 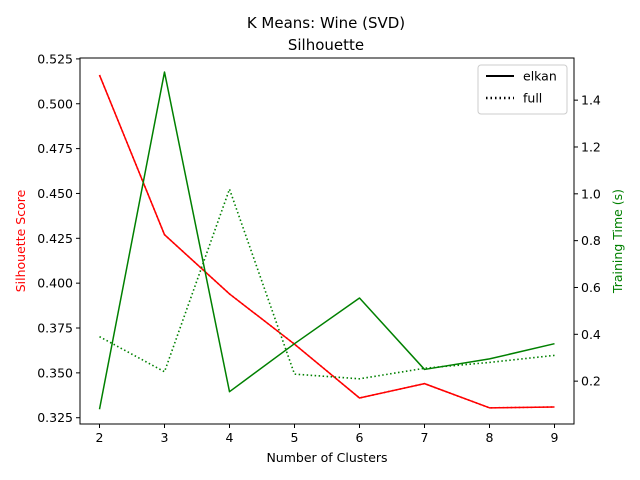 I want to click on y-right-tick-label: 1.0, so click(x=591, y=193).